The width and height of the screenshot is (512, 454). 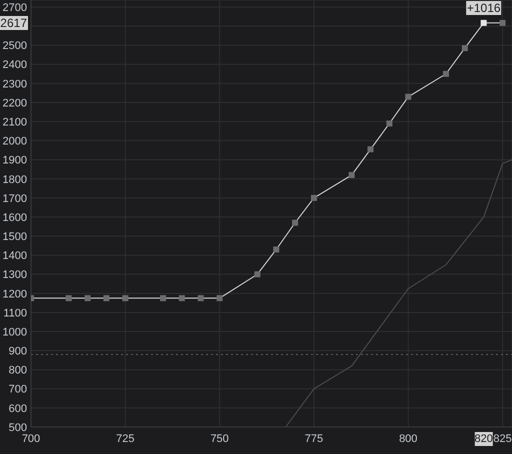 I want to click on x-tick-label: 775, so click(x=314, y=438).